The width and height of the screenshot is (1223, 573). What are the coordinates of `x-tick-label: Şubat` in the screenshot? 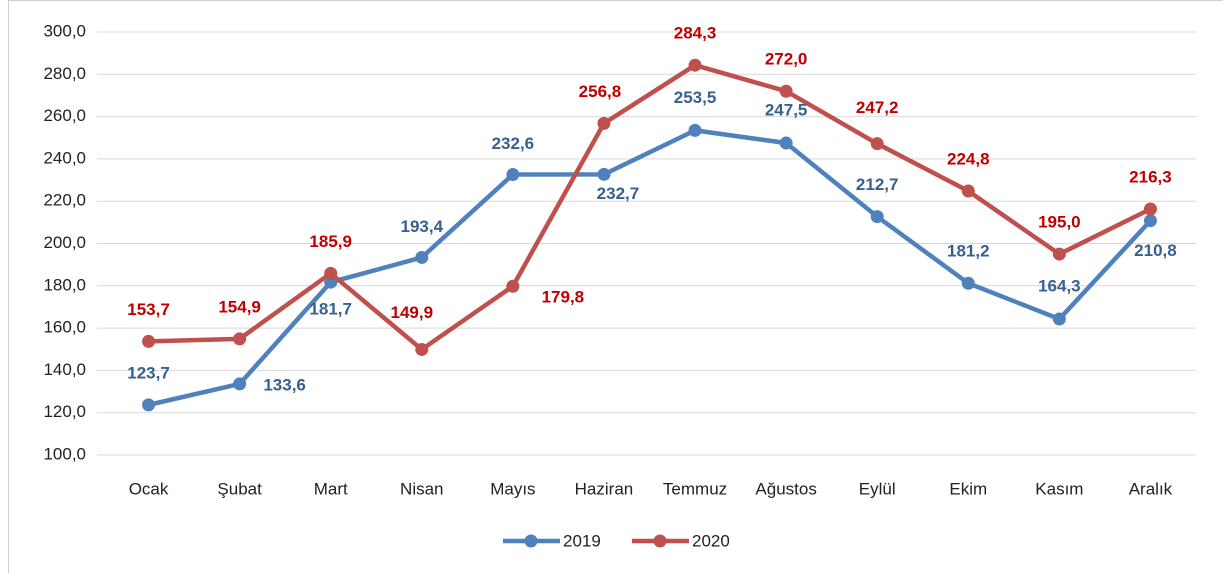 It's located at (239, 488).